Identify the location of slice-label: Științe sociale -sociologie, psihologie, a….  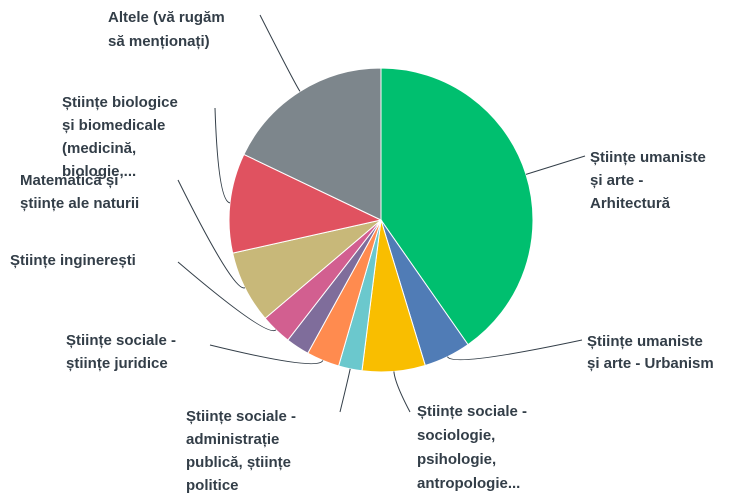
(472, 447).